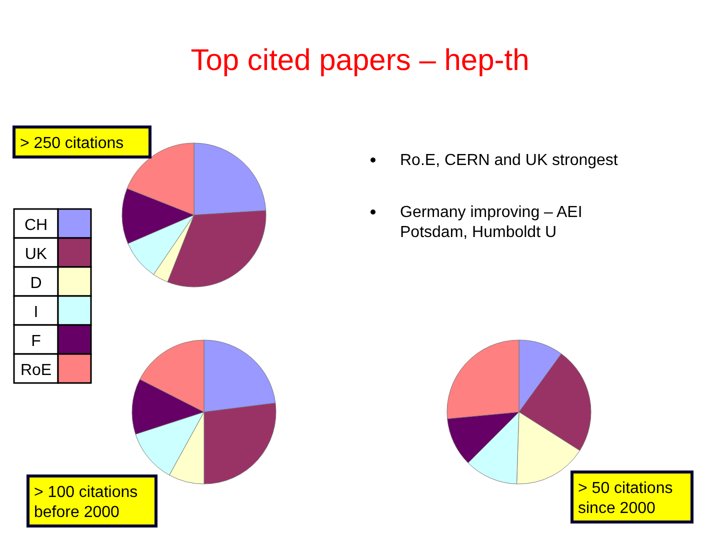  I want to click on text: > 100 citations before 2000, so click(86, 502).